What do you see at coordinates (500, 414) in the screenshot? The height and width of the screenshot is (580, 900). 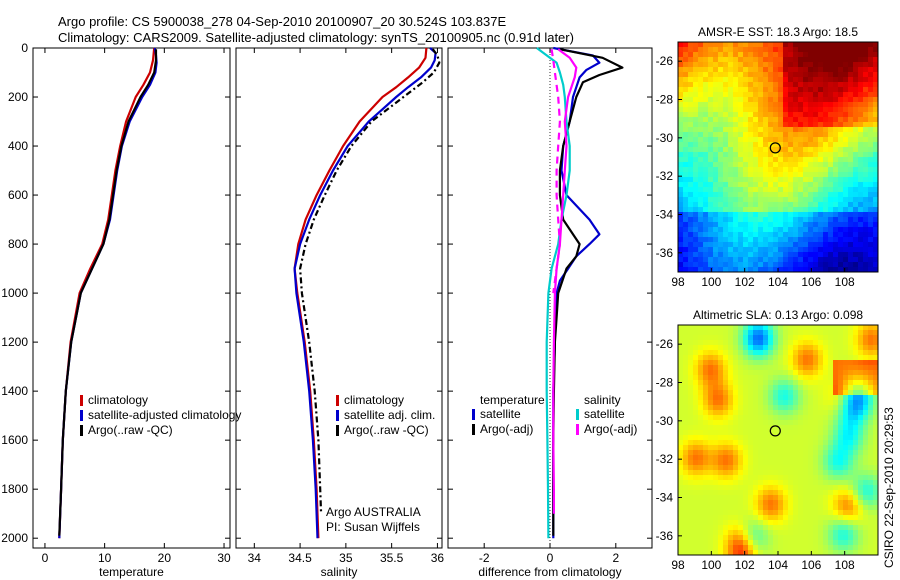 I see `legend-label: satellite` at bounding box center [500, 414].